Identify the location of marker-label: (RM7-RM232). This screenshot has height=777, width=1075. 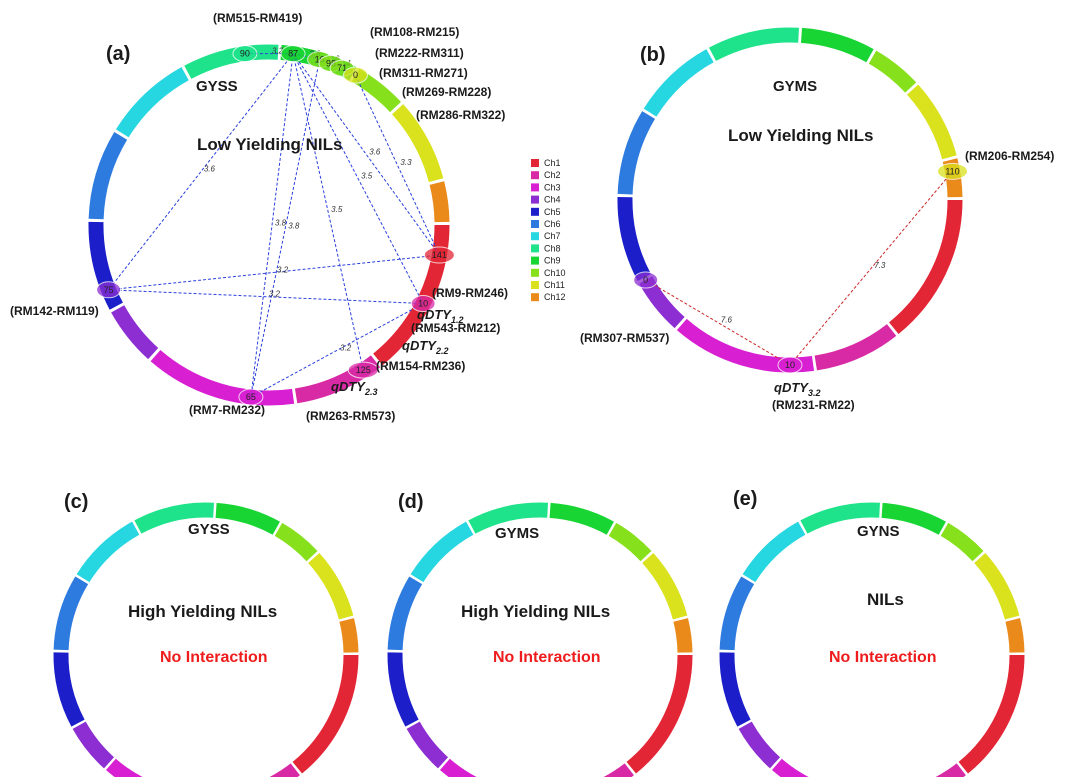
(227, 410).